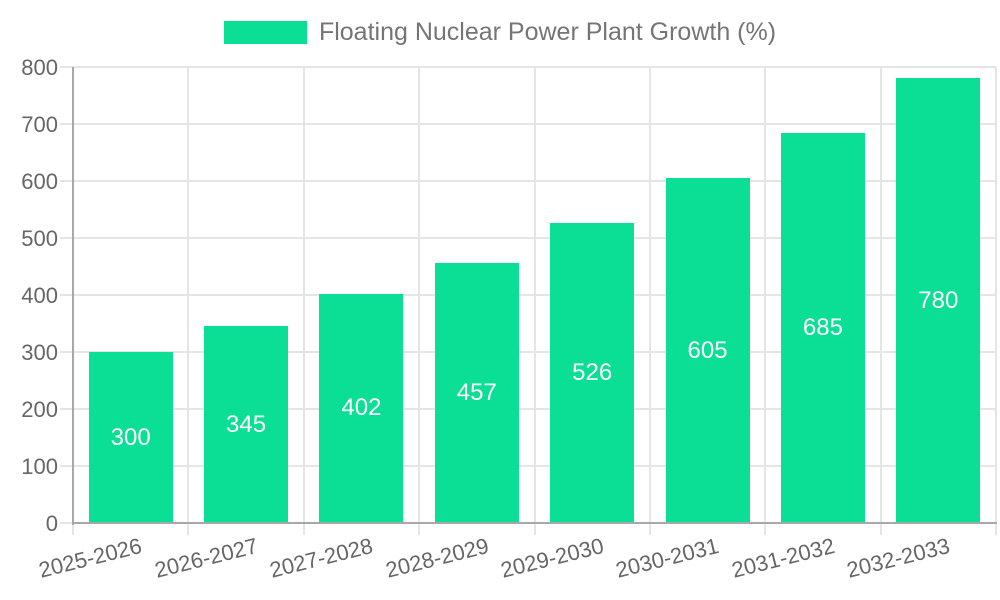  I want to click on bar-value-label: 300, so click(130, 437).